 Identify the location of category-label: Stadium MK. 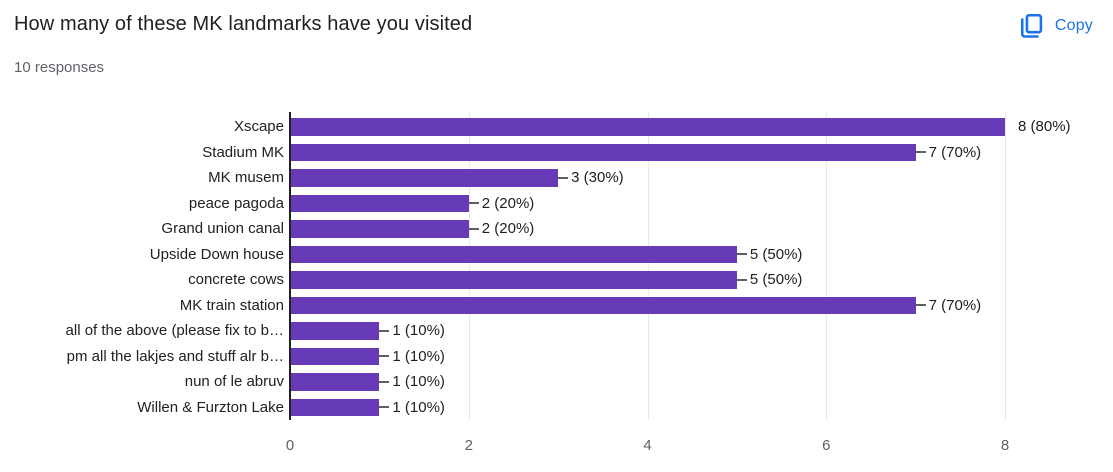
(243, 152).